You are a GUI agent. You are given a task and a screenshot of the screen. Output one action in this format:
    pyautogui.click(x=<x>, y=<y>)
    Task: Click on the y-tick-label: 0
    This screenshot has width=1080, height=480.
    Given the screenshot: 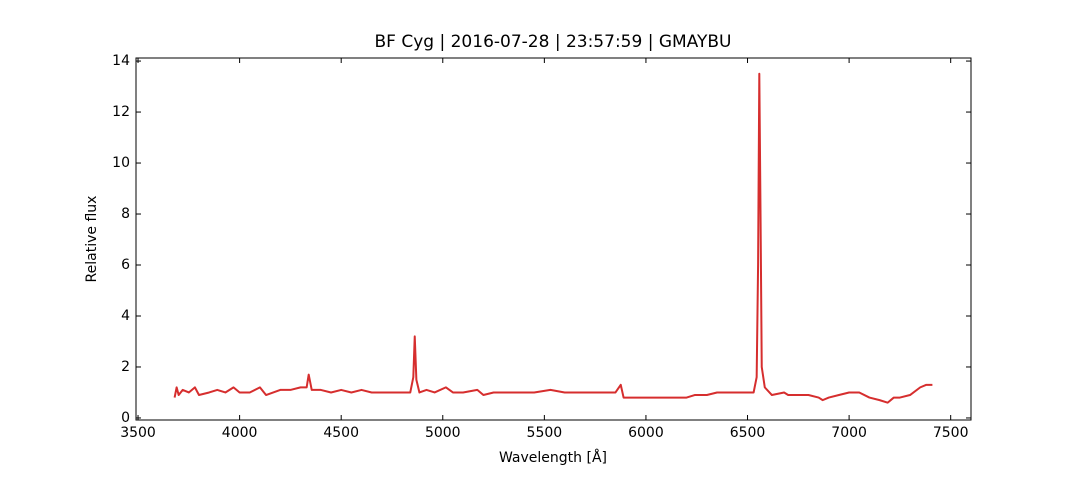 What is the action you would take?
    pyautogui.click(x=125, y=418)
    